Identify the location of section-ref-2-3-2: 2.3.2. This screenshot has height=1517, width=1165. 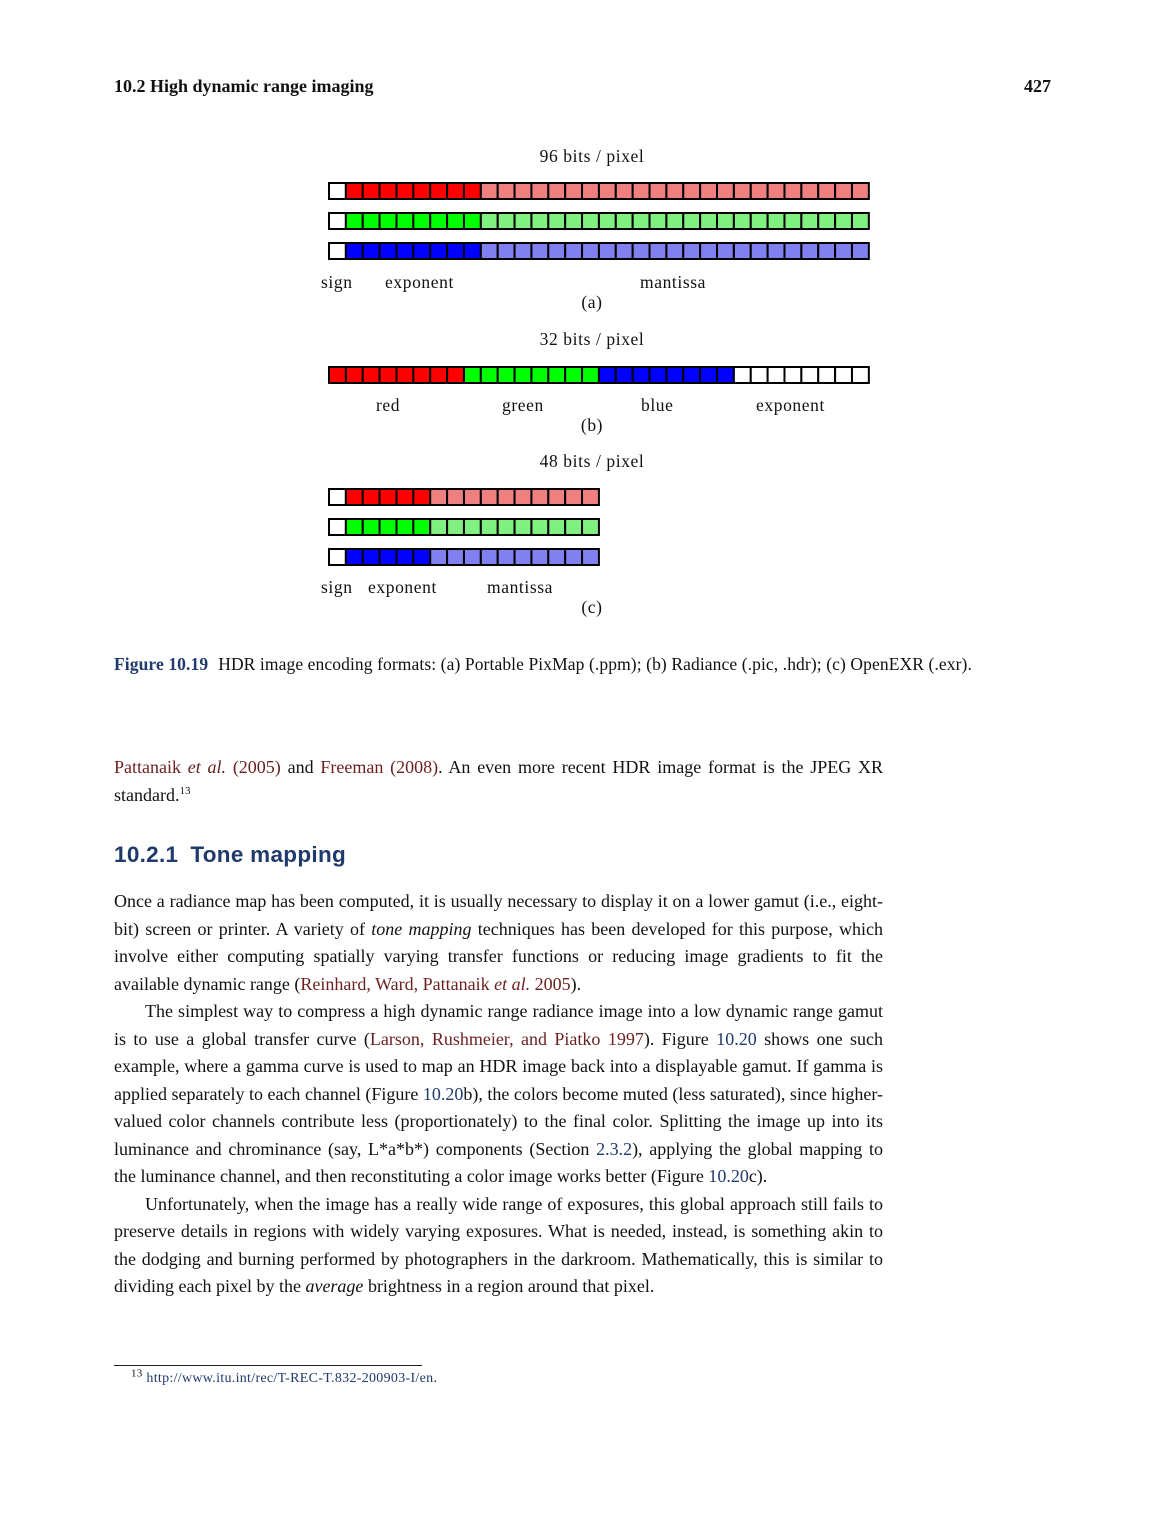
(614, 1148).